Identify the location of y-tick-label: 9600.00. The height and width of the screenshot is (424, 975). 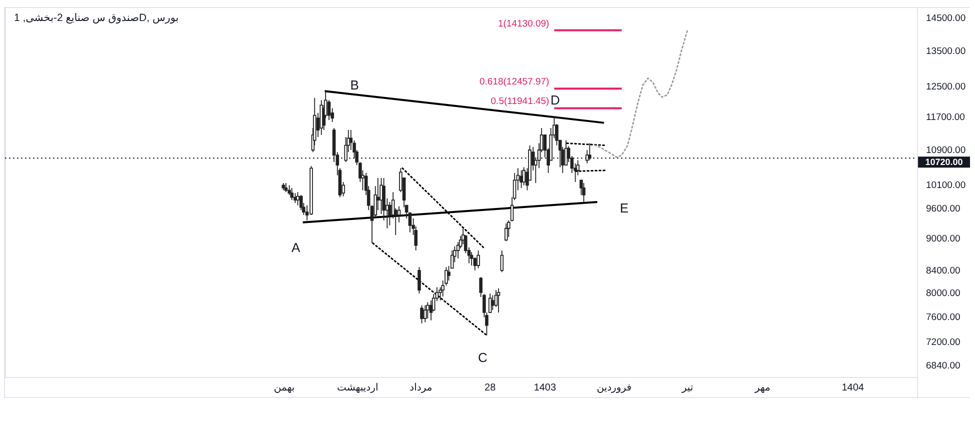
(943, 209).